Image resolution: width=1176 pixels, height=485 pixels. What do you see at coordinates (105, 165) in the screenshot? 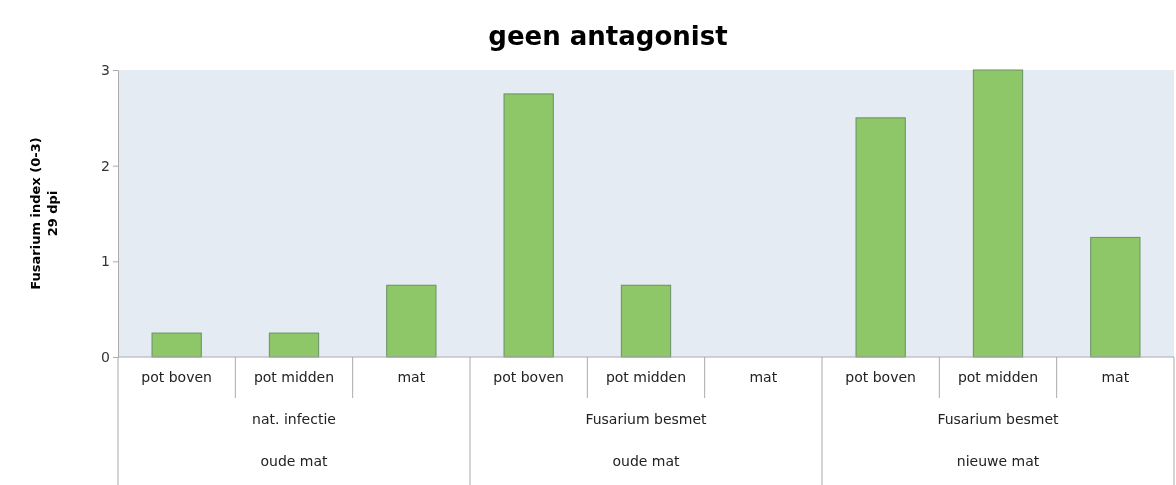
I see `y-tick-label: 2` at bounding box center [105, 165].